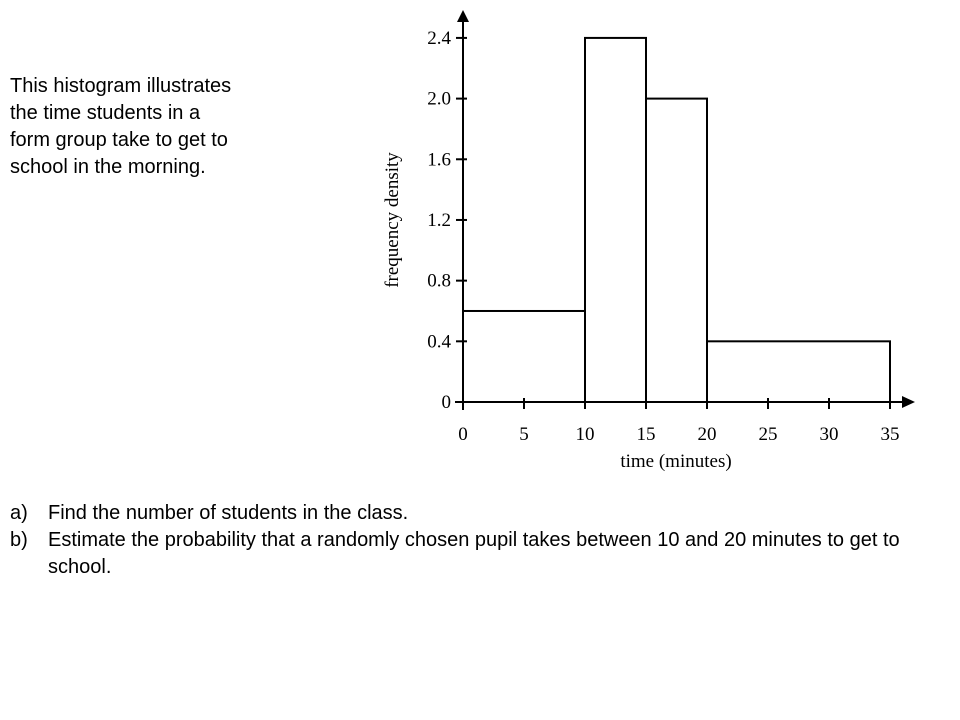 The height and width of the screenshot is (720, 960). What do you see at coordinates (19, 513) in the screenshot?
I see `question-marker: a)` at bounding box center [19, 513].